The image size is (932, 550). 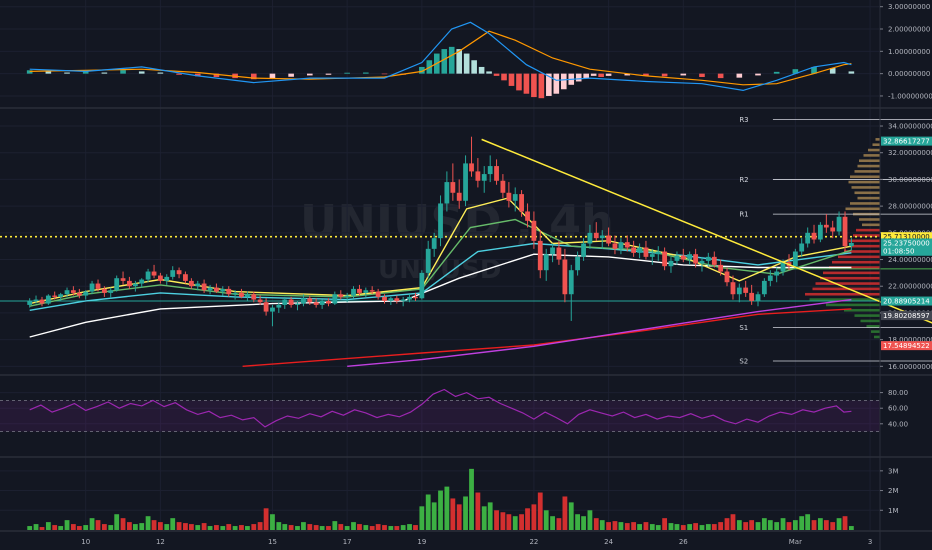 I want to click on time-axis-label: 3, so click(x=870, y=542).